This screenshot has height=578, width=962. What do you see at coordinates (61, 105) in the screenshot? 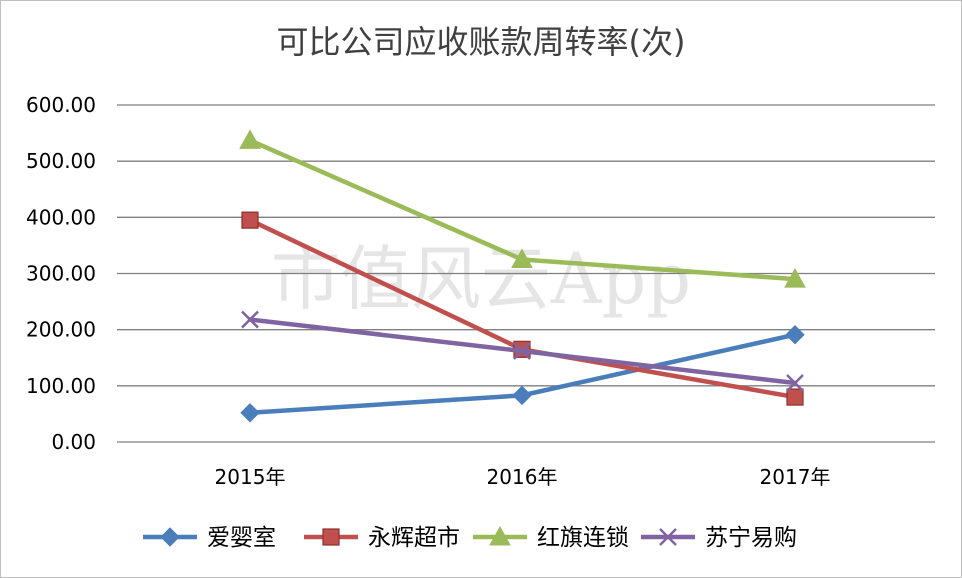
I see `y-tick-label: 600.00` at bounding box center [61, 105].